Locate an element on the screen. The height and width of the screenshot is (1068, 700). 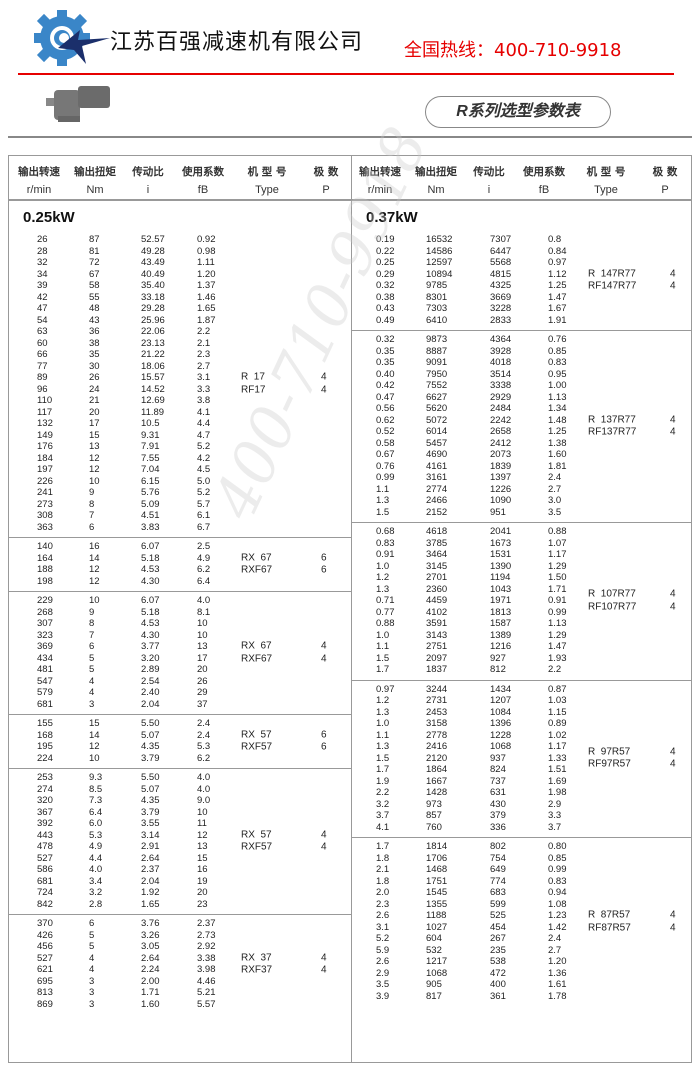
ratio: 538 is located at coordinates (498, 961).